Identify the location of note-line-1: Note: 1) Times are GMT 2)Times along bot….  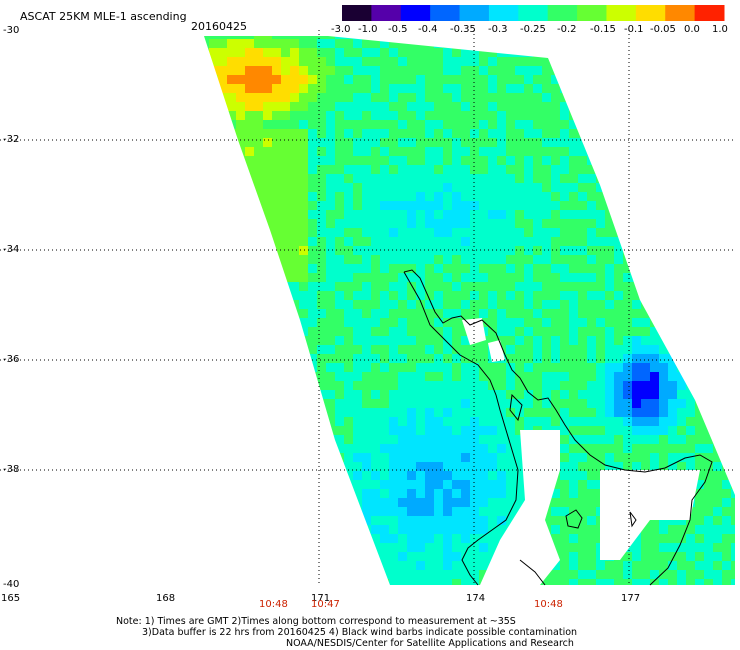
(316, 621).